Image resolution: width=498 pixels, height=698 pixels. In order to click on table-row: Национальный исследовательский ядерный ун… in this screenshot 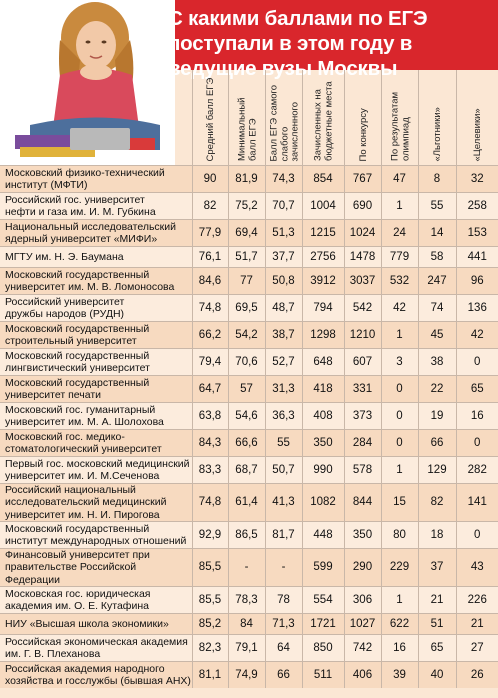, I will do `click(249, 233)`.